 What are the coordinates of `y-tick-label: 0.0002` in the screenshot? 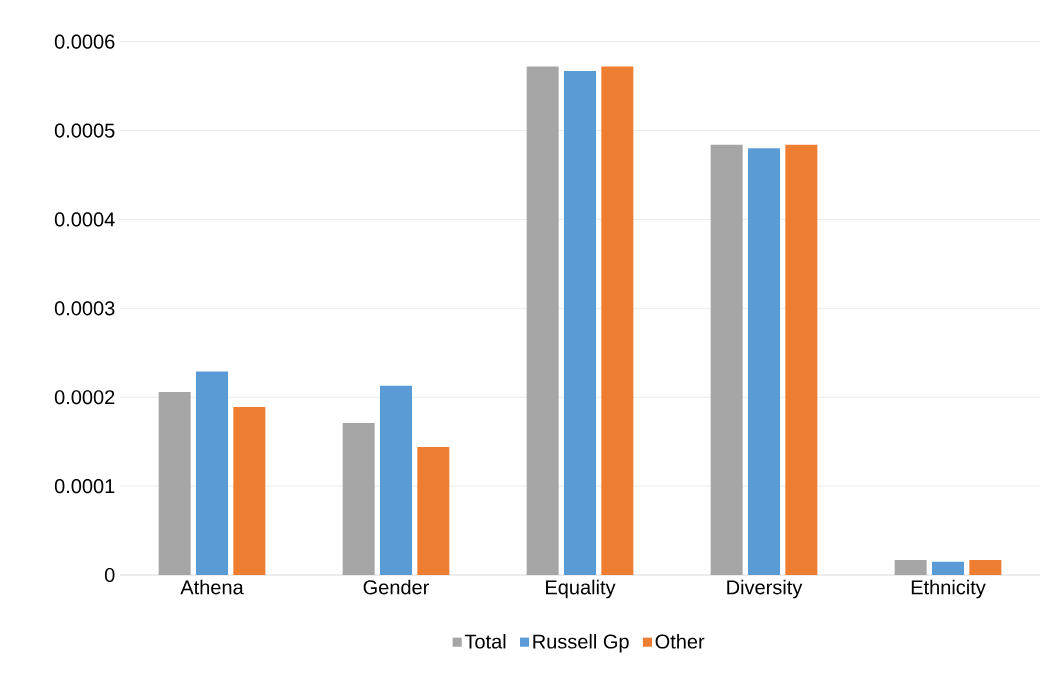 It's located at (84, 397).